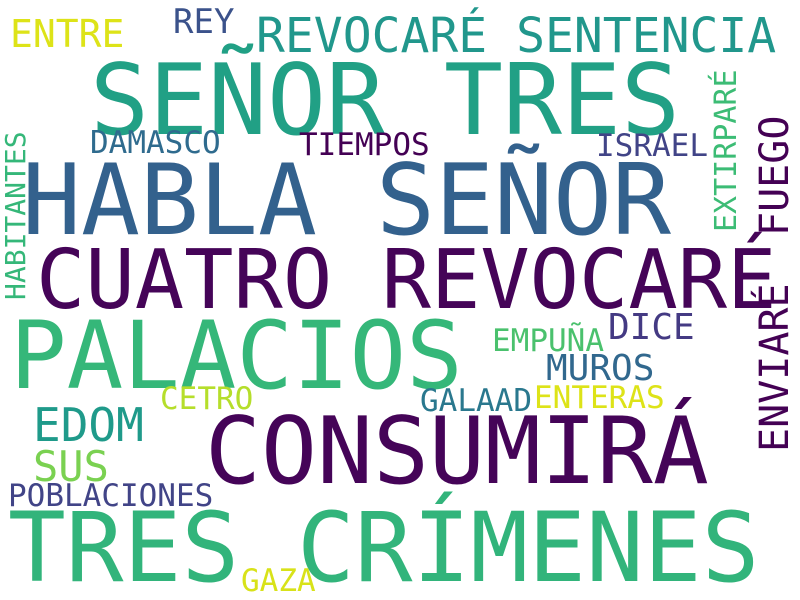  Describe the element at coordinates (278, 581) in the screenshot. I see `word-gaza: GAZA` at that location.